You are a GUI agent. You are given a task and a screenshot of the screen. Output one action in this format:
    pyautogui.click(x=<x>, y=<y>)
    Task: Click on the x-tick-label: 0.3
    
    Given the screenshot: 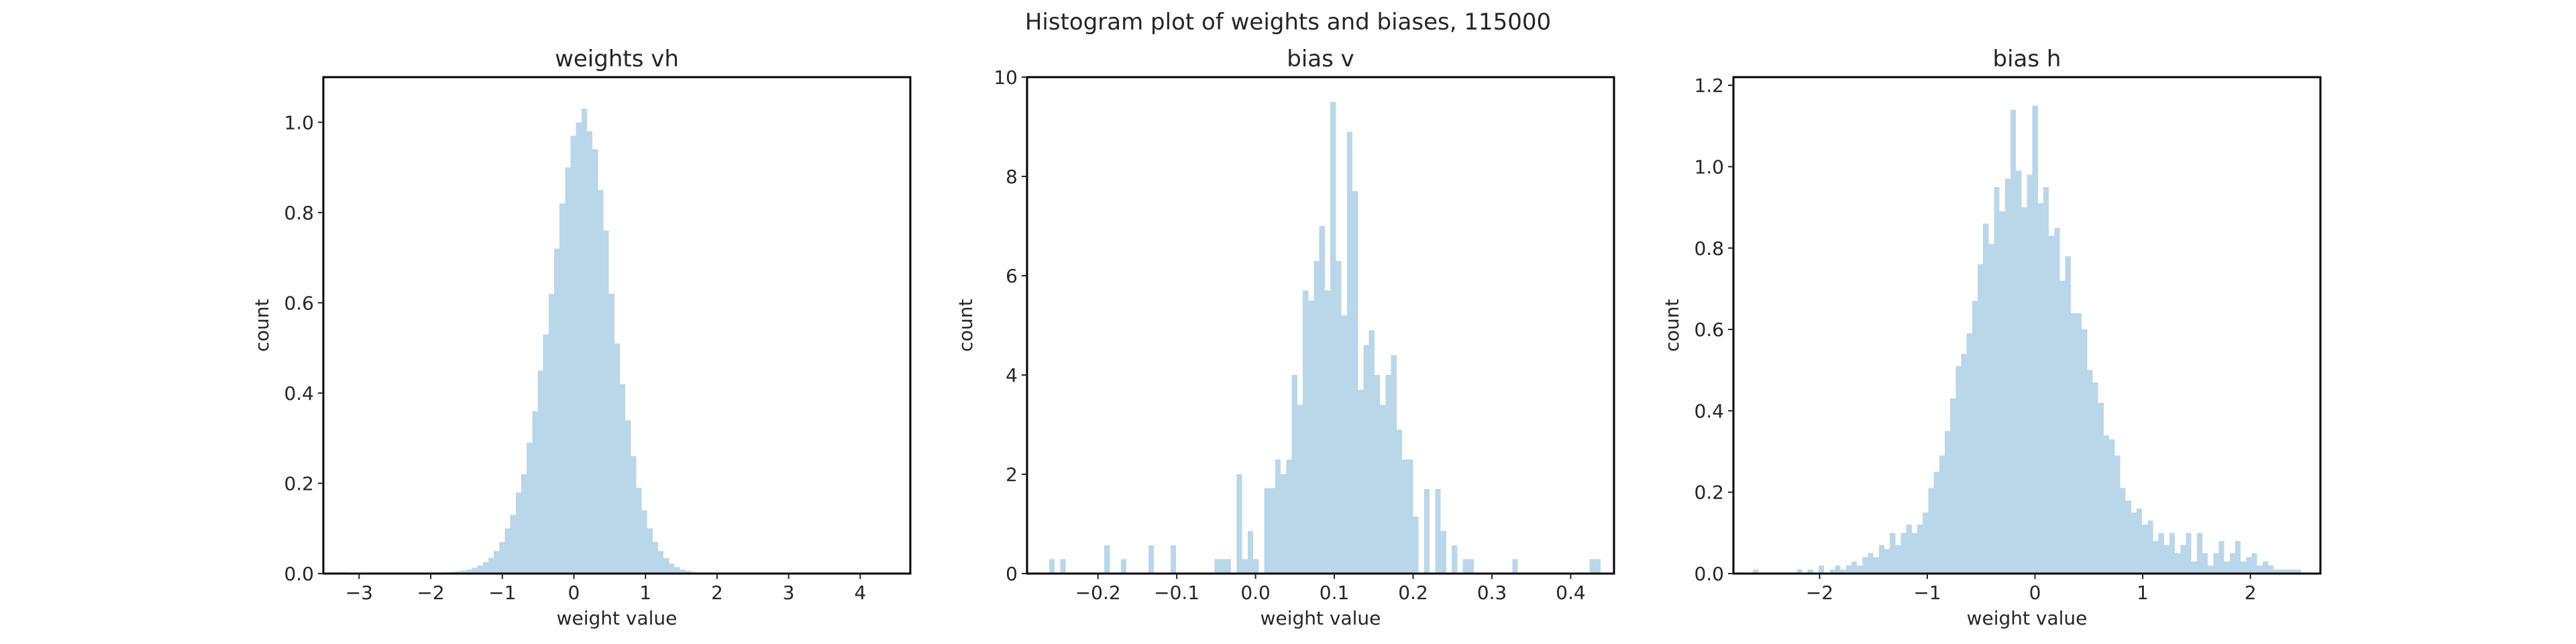 What is the action you would take?
    pyautogui.click(x=1492, y=593)
    